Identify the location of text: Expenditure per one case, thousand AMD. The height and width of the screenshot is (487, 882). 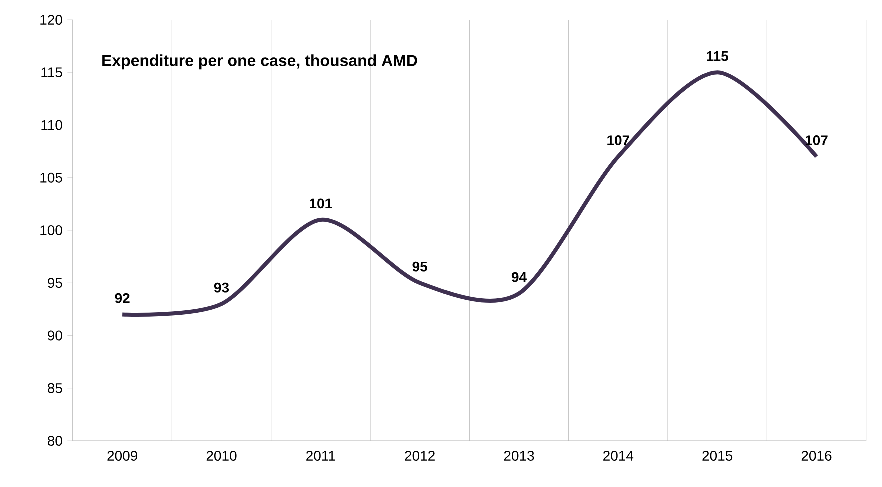
(260, 62).